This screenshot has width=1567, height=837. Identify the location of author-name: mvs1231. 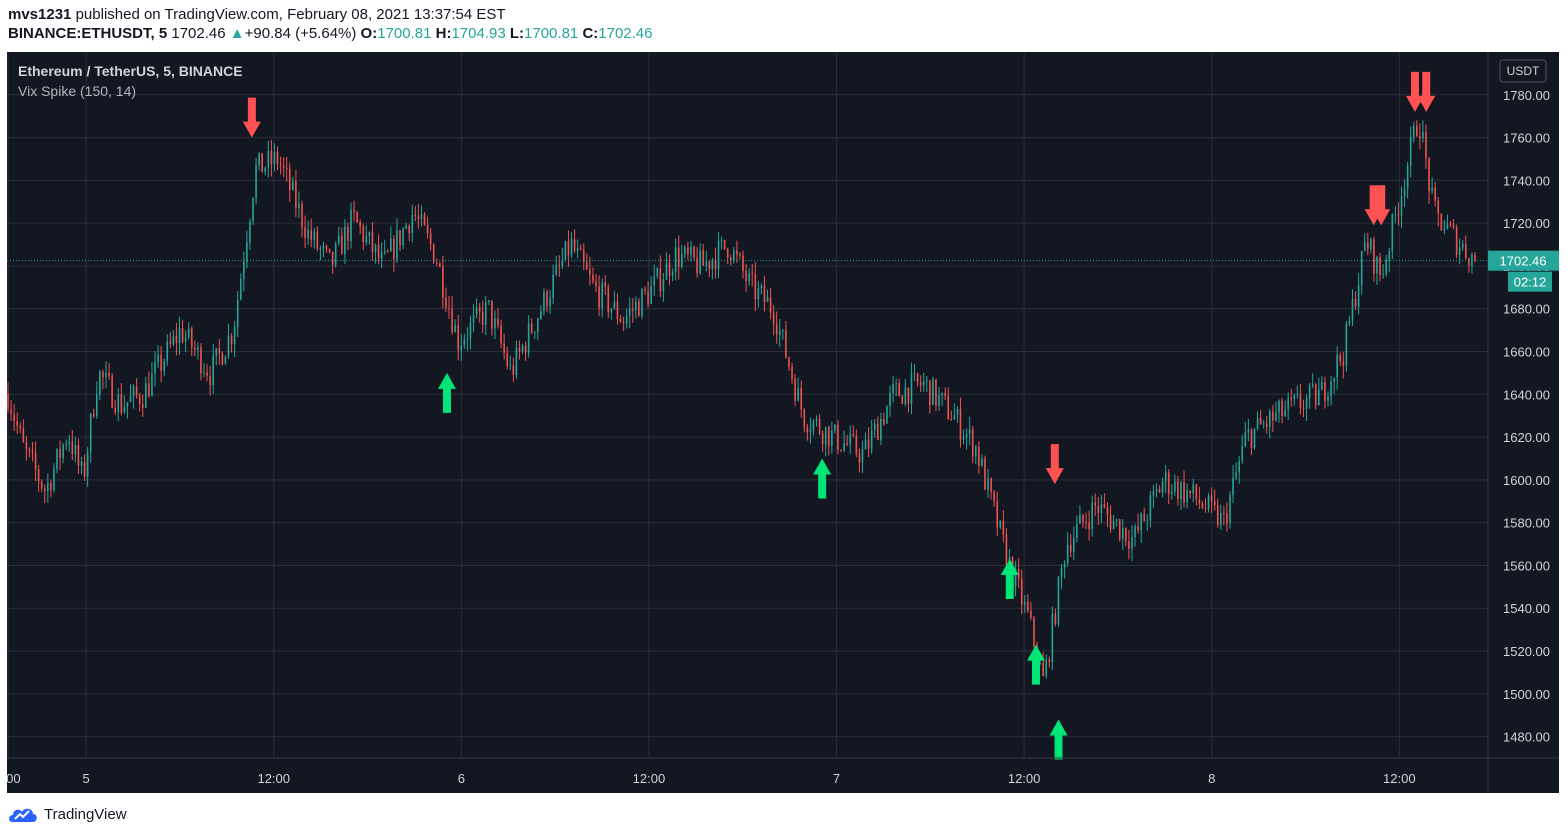
(40, 14).